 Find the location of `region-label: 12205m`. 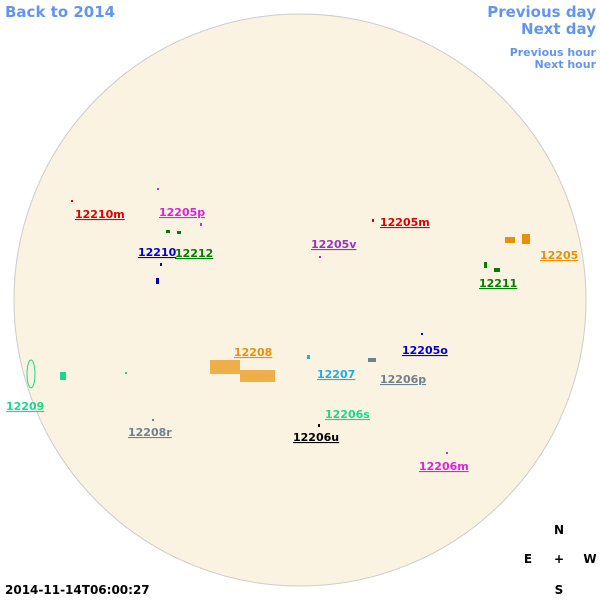

region-label: 12205m is located at coordinates (405, 222).